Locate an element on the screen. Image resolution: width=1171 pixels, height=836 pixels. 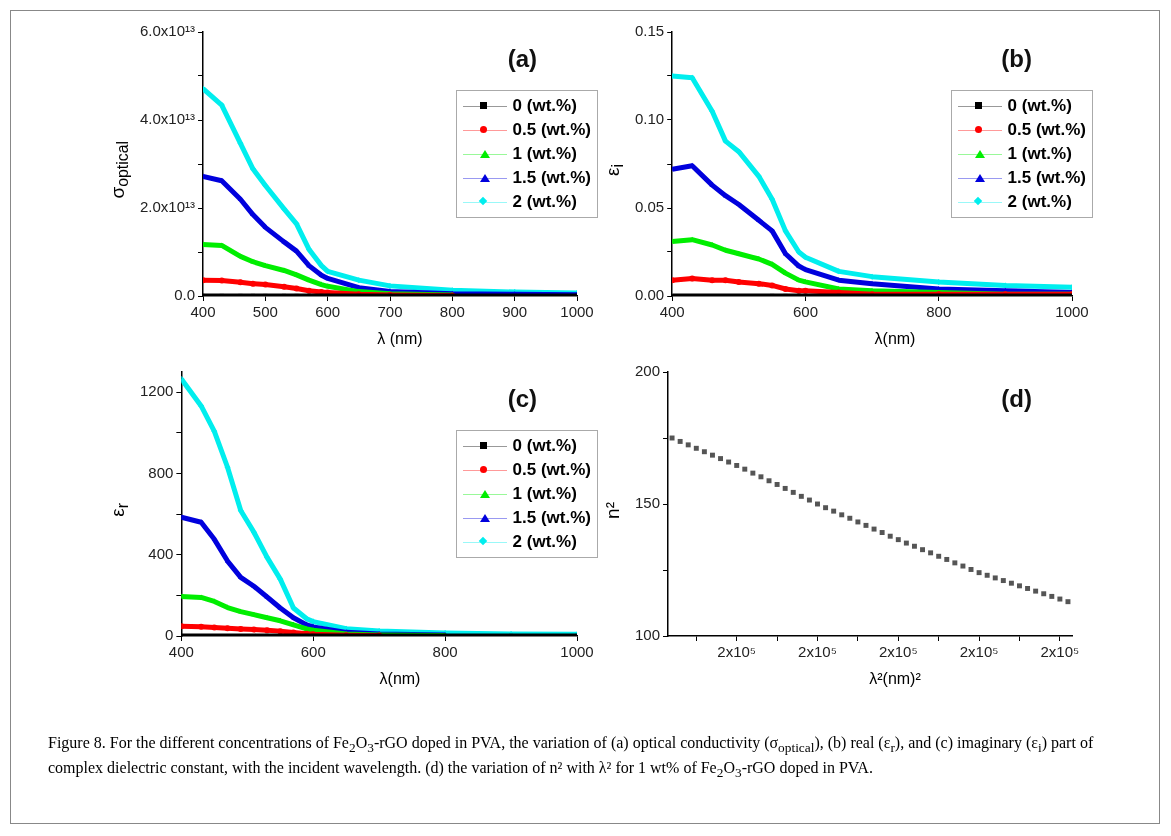
text: Figure 8. For the different concentrations of Fe$_{2}$O$_{3}$-rGO doped in PVA, the variation of (a) optical conductivity (σ$_{optical}$), (b) real (ε$_{r}$), and (c) imaginary (ε$_{i}$) part of complex dielectric constant, with the incident wavelength. (d) the variation of n² with λ² for 1 wt% of Fe$_{2}$O$_{3}$-rGO doped in PVA. is located at coordinates (571, 757).